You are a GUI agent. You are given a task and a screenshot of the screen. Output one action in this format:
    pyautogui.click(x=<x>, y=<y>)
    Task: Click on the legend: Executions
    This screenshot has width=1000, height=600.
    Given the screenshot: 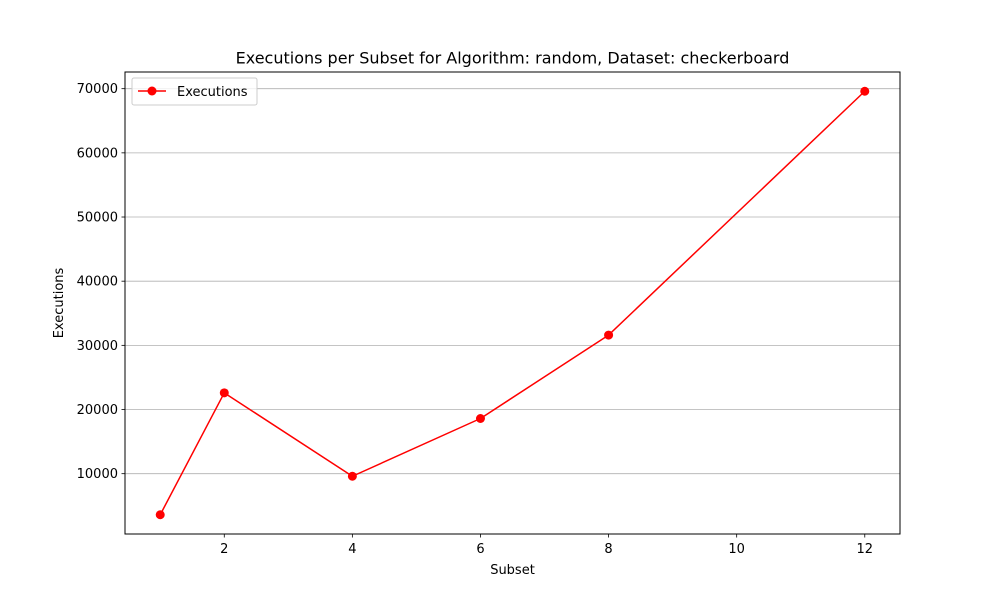 What is the action you would take?
    pyautogui.click(x=194, y=91)
    